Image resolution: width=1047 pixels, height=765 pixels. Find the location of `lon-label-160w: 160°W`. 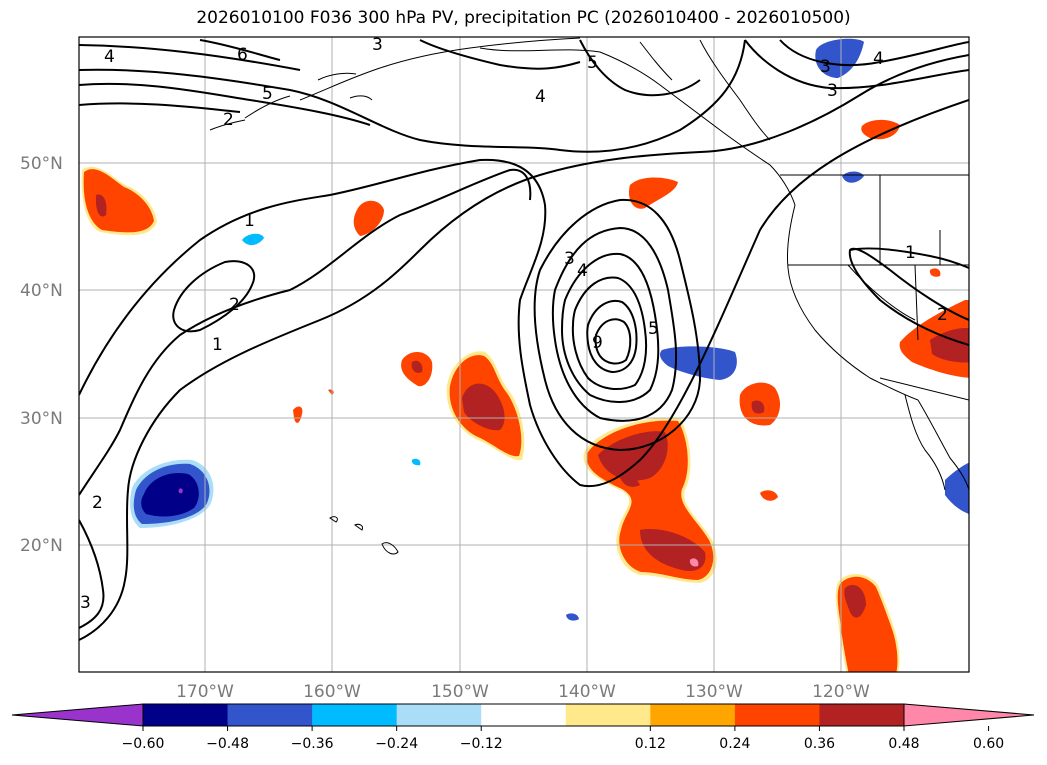

lon-label-160w: 160°W is located at coordinates (332, 692).